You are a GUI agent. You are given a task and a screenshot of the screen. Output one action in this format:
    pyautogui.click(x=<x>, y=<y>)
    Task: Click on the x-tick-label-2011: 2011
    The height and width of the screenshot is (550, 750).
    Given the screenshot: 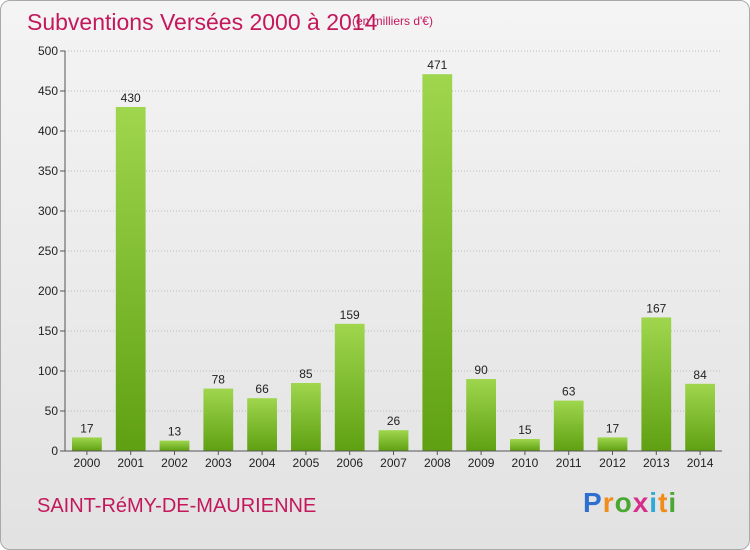 What is the action you would take?
    pyautogui.click(x=569, y=463)
    